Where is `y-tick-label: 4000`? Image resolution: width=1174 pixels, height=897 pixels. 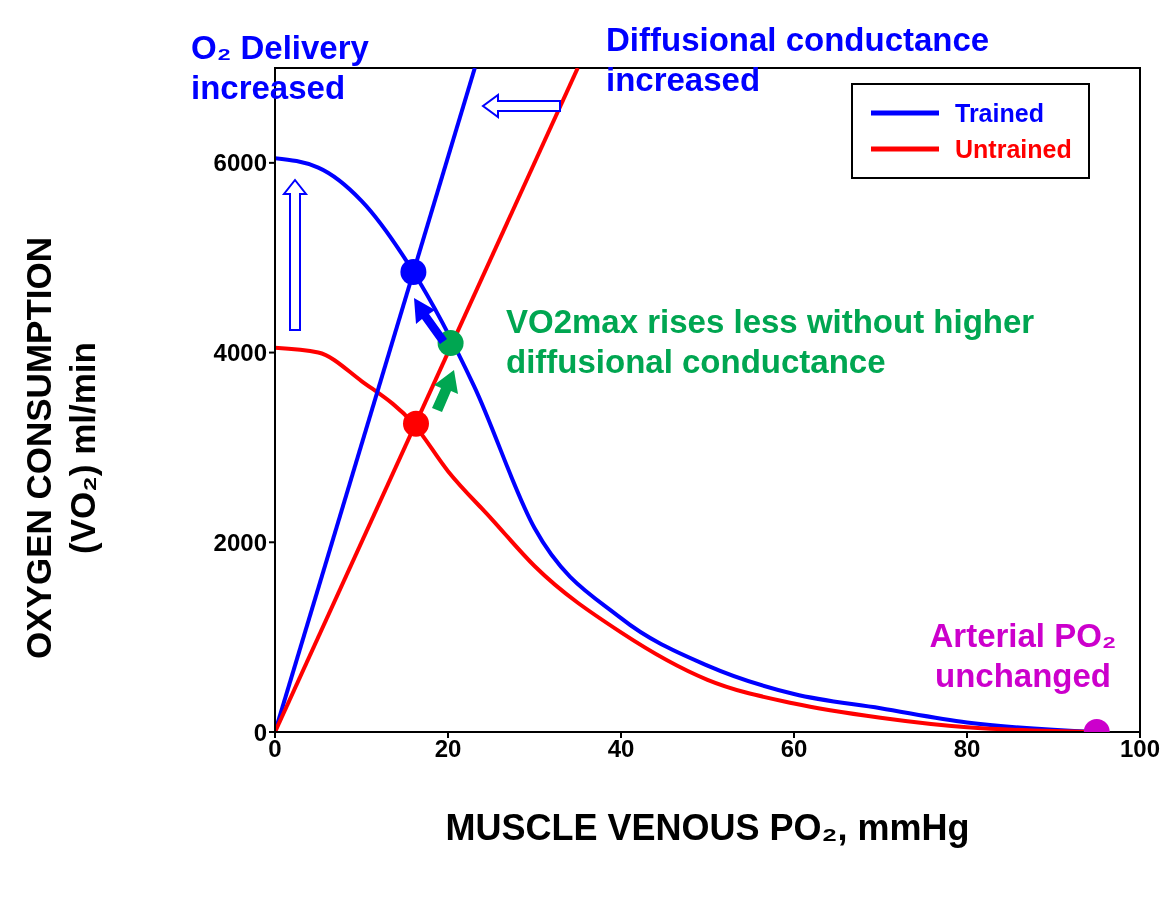 y-tick-label: 4000 is located at coordinates (240, 353).